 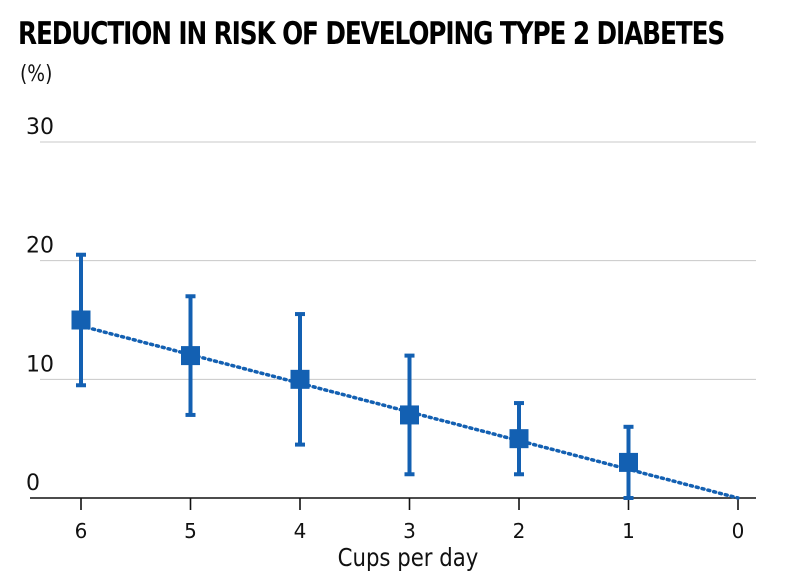 What do you see at coordinates (81, 531) in the screenshot?
I see `x-tick-label: 6` at bounding box center [81, 531].